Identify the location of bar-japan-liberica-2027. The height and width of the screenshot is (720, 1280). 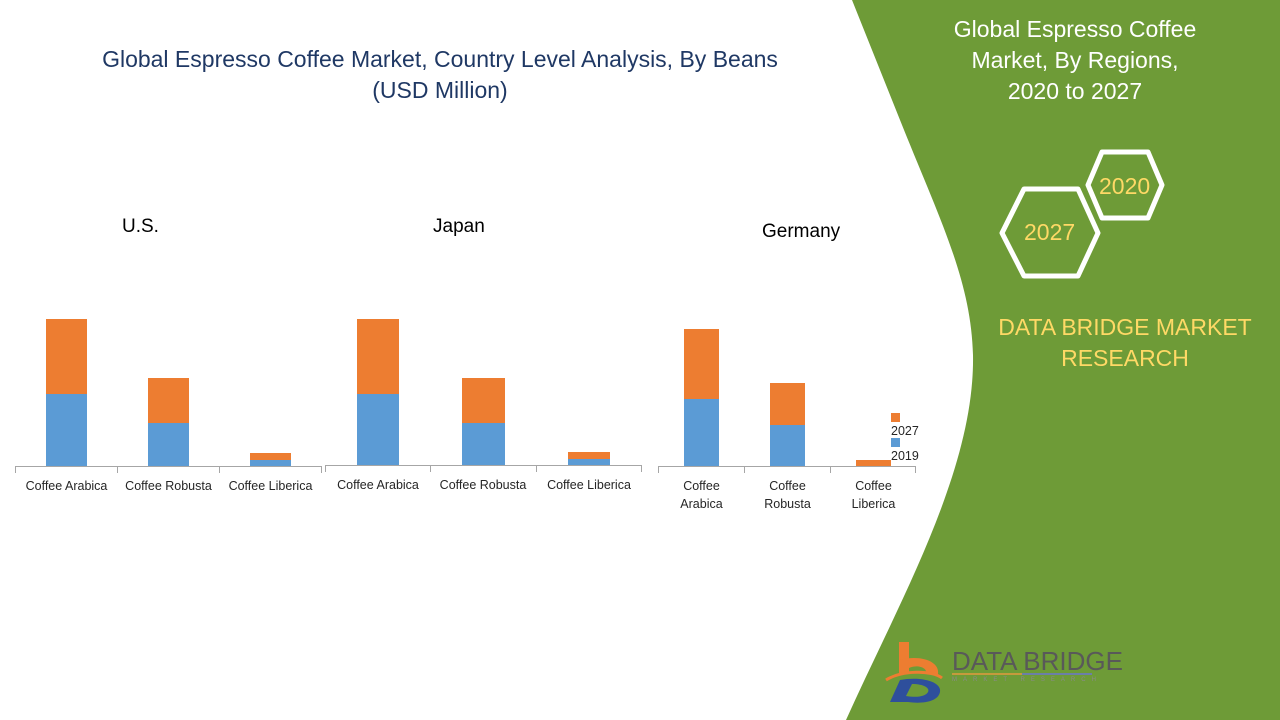
(589, 455).